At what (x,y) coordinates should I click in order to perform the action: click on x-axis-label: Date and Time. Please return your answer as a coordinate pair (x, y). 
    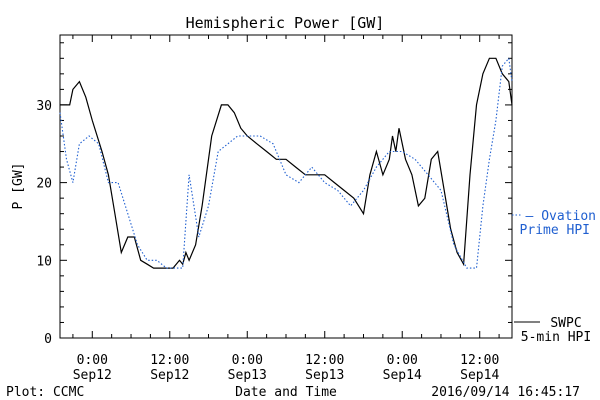
    Looking at the image, I should click on (286, 392).